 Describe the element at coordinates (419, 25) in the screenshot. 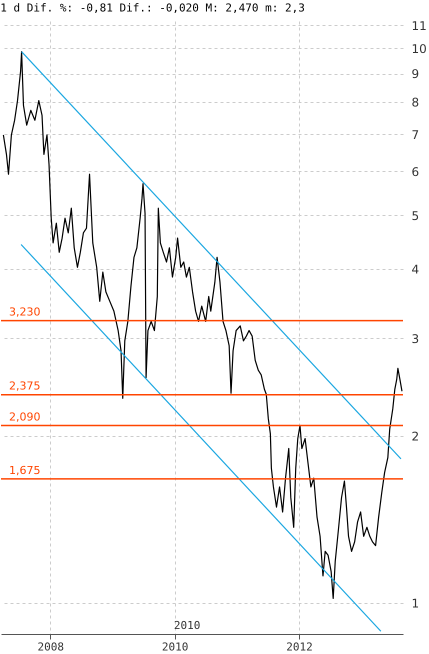

I see `y-tick-label: 11` at that location.